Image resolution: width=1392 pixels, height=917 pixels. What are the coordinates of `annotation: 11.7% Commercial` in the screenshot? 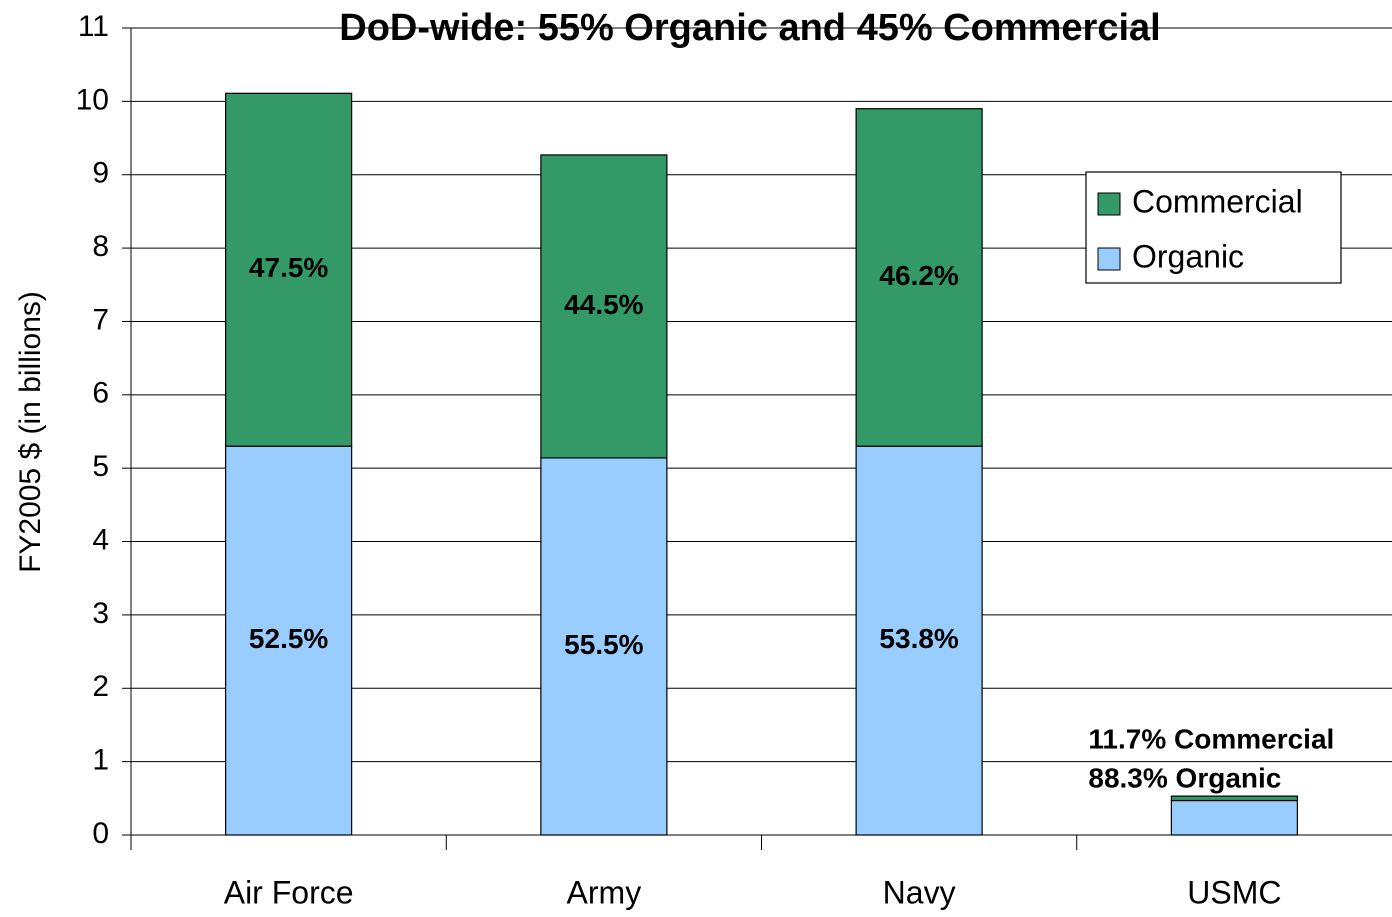 It's located at (1211, 738).